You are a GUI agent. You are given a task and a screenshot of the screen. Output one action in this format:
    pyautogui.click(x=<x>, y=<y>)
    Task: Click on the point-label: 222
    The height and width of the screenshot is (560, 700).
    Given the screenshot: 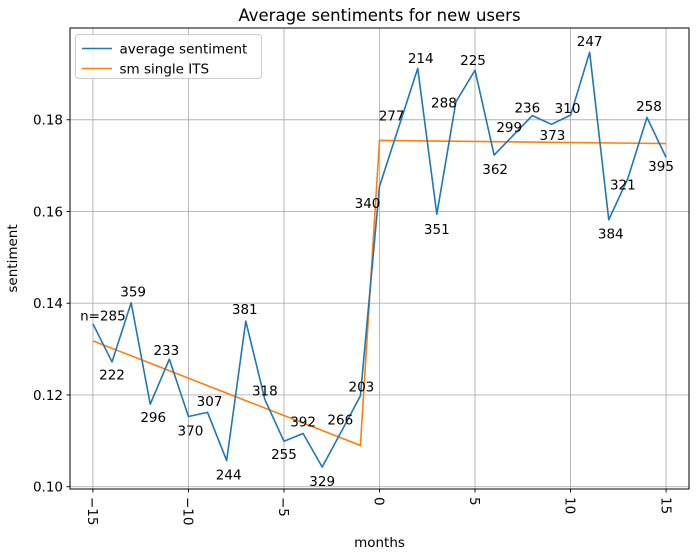 What is the action you would take?
    pyautogui.click(x=112, y=376)
    